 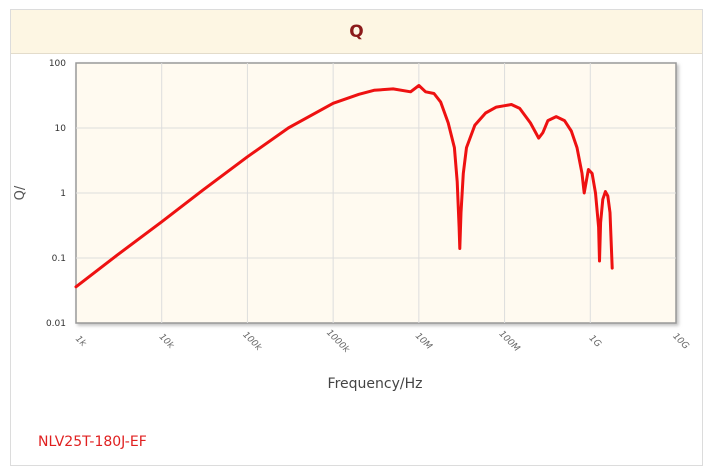 What do you see at coordinates (423, 341) in the screenshot?
I see `x-tick-label: 10M` at bounding box center [423, 341].